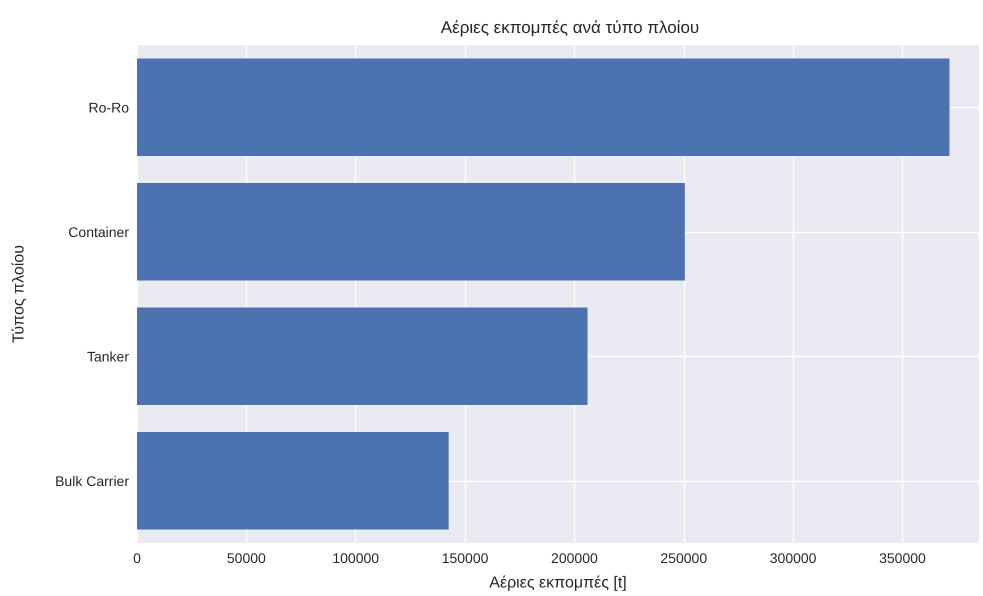  What do you see at coordinates (558, 583) in the screenshot?
I see `x-axis-title: Αέριες εκπομπές [t]` at bounding box center [558, 583].